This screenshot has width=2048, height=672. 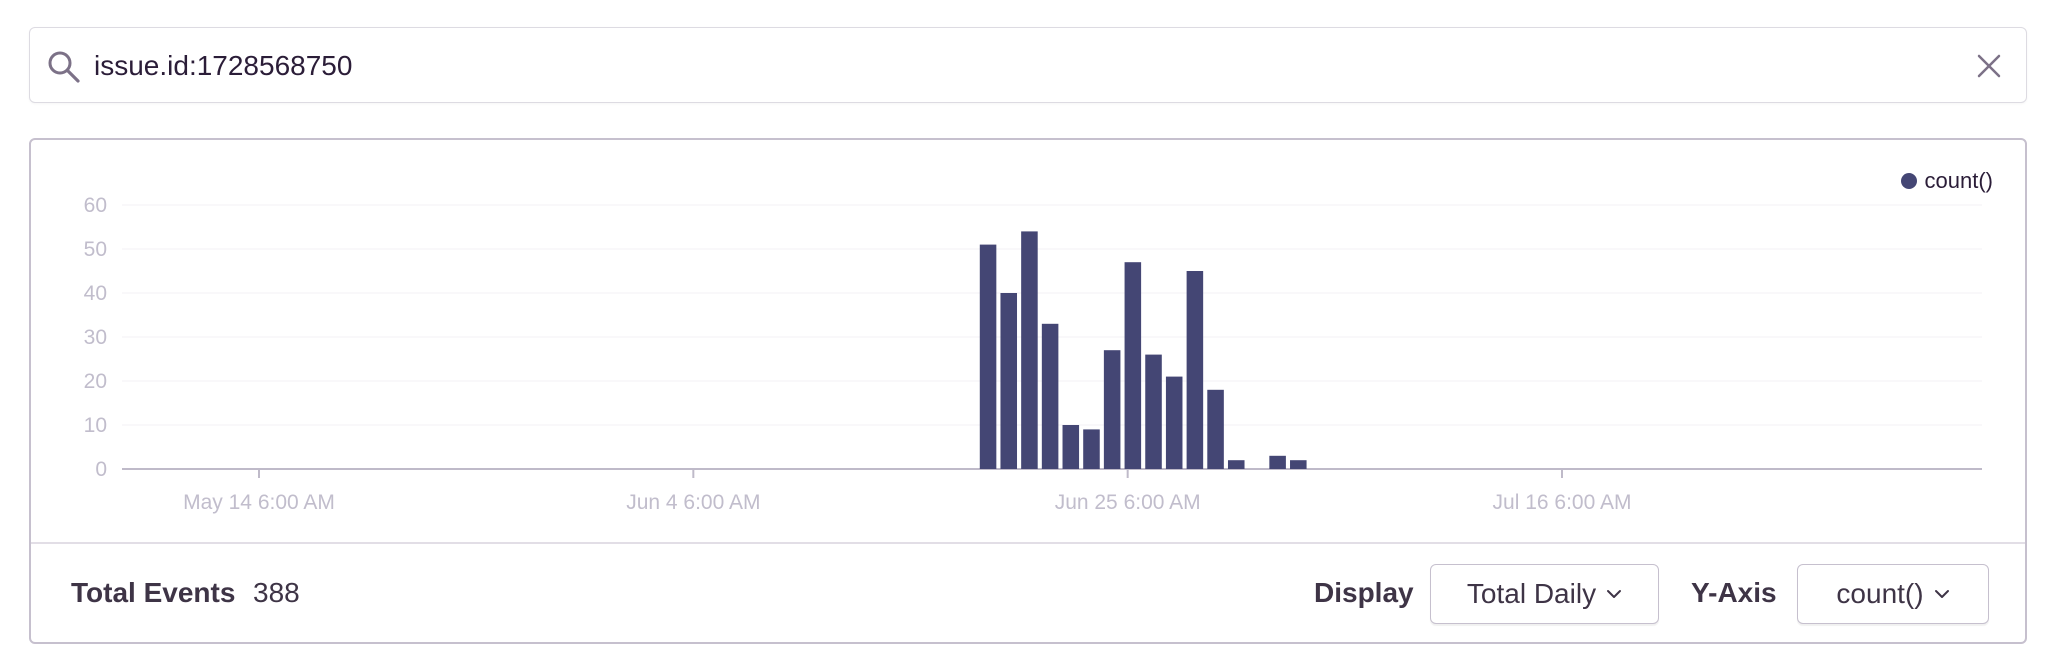 I want to click on legend-label: count(), so click(x=1958, y=180).